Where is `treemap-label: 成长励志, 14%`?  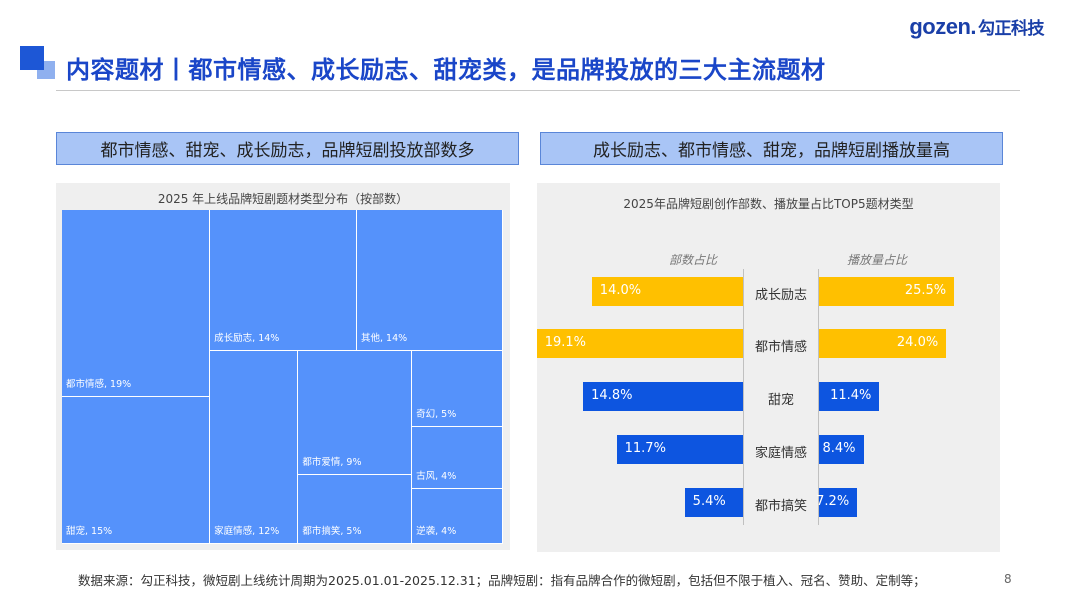
treemap-label: 成长励志, 14% is located at coordinates (247, 338).